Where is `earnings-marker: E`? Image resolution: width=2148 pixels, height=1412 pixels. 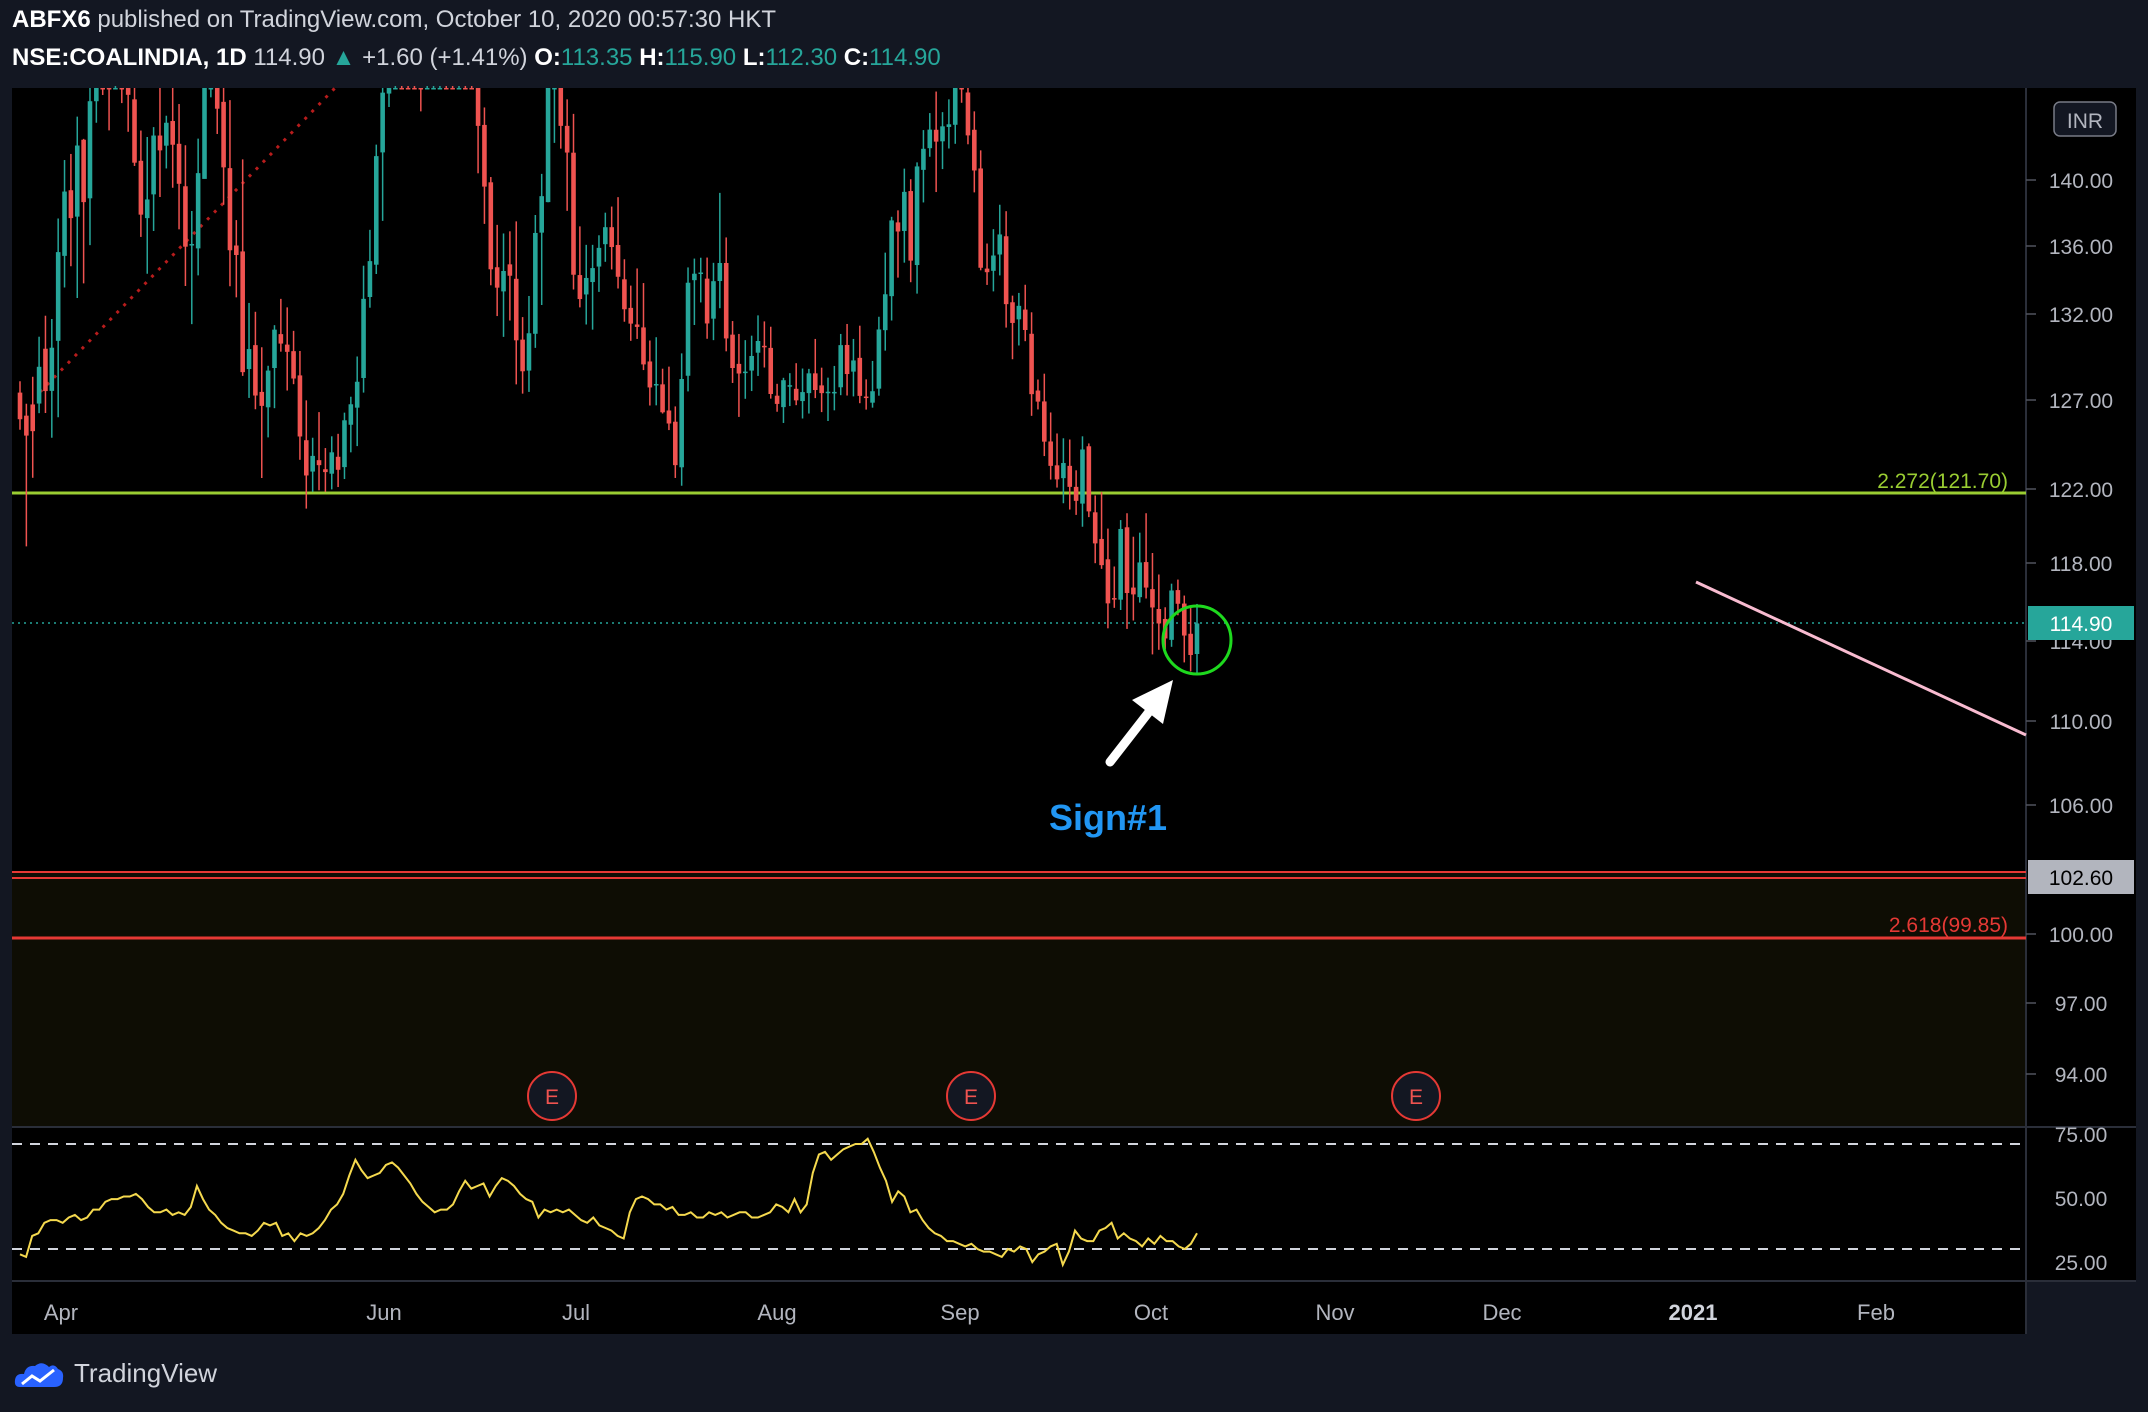
earnings-marker: E is located at coordinates (552, 1096).